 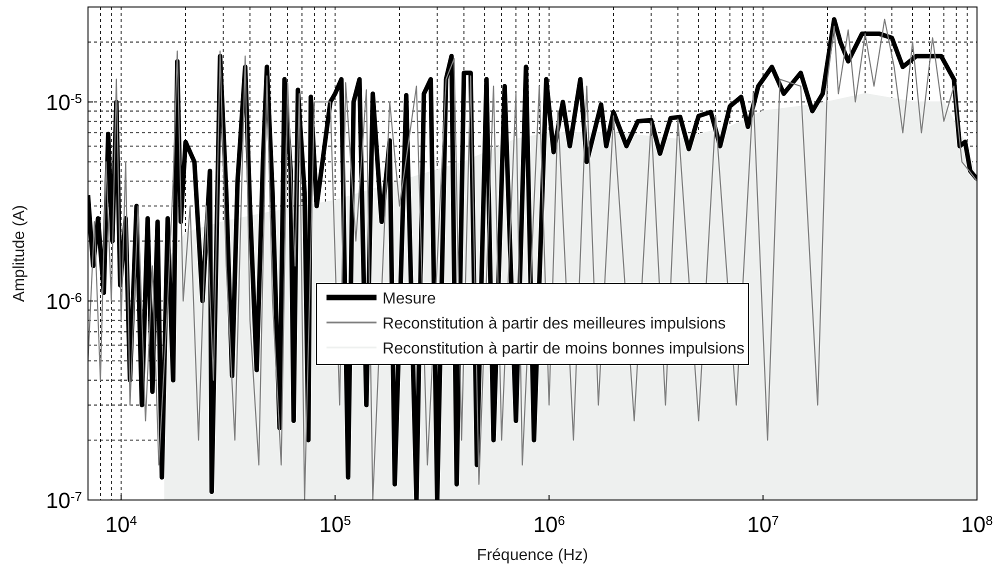 What do you see at coordinates (19, 253) in the screenshot?
I see `y-axis-title: Amplitude (A)` at bounding box center [19, 253].